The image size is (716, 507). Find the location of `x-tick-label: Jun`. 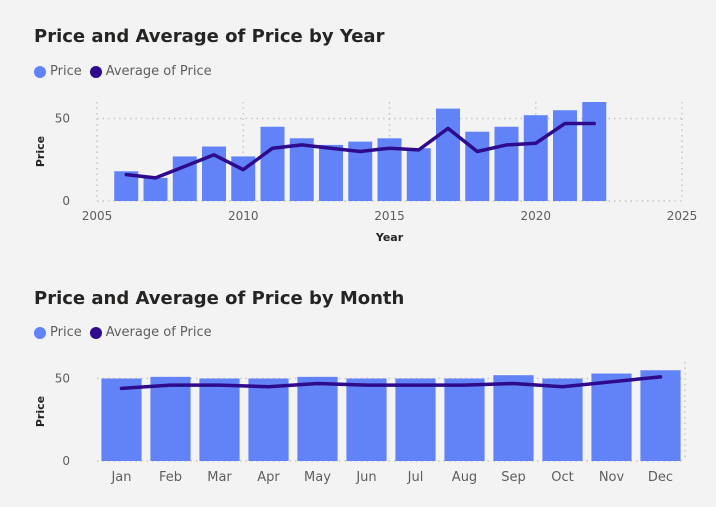

x-tick-label: Jun is located at coordinates (365, 477).